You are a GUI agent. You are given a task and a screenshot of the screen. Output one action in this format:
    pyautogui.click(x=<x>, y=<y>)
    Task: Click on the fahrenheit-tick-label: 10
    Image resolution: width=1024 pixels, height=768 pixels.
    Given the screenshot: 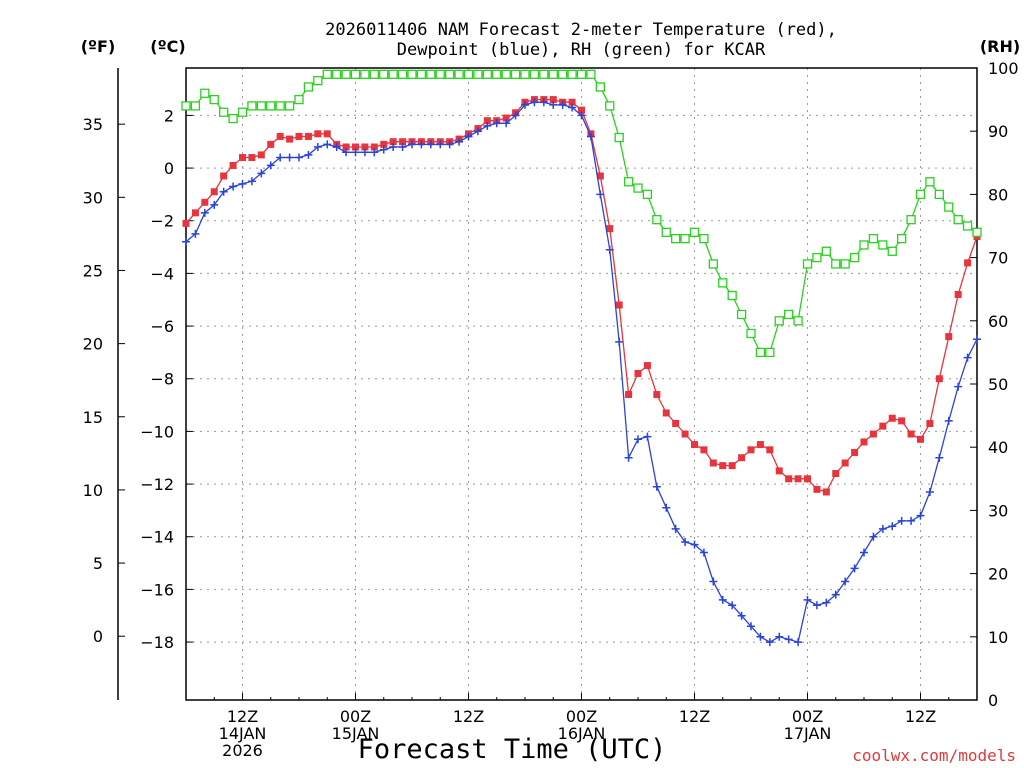 What is the action you would take?
    pyautogui.click(x=93, y=490)
    